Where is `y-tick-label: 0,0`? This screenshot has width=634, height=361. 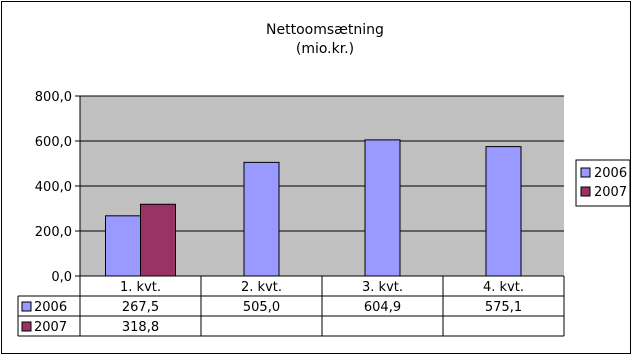
y-tick-label: 0,0 is located at coordinates (61, 277).